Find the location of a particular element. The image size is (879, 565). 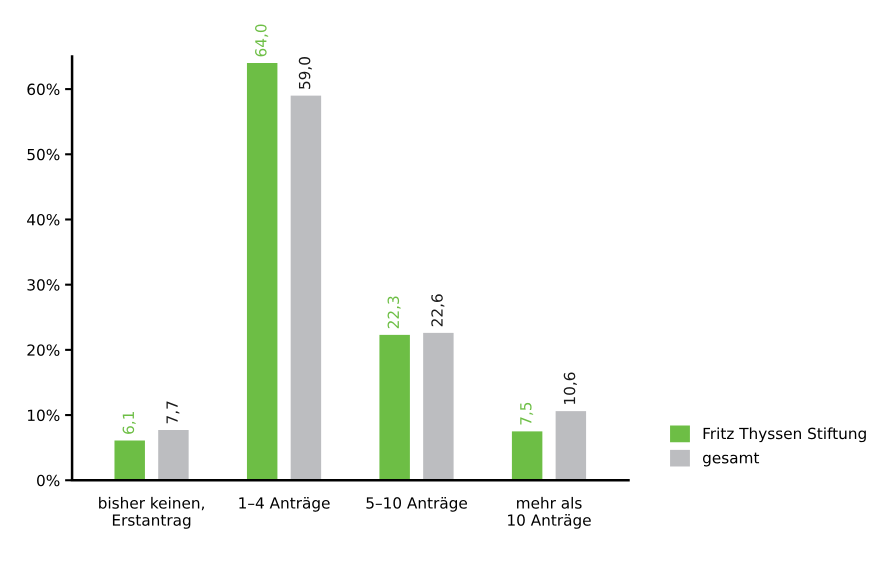

y-tick-label: 50% is located at coordinates (43, 154).